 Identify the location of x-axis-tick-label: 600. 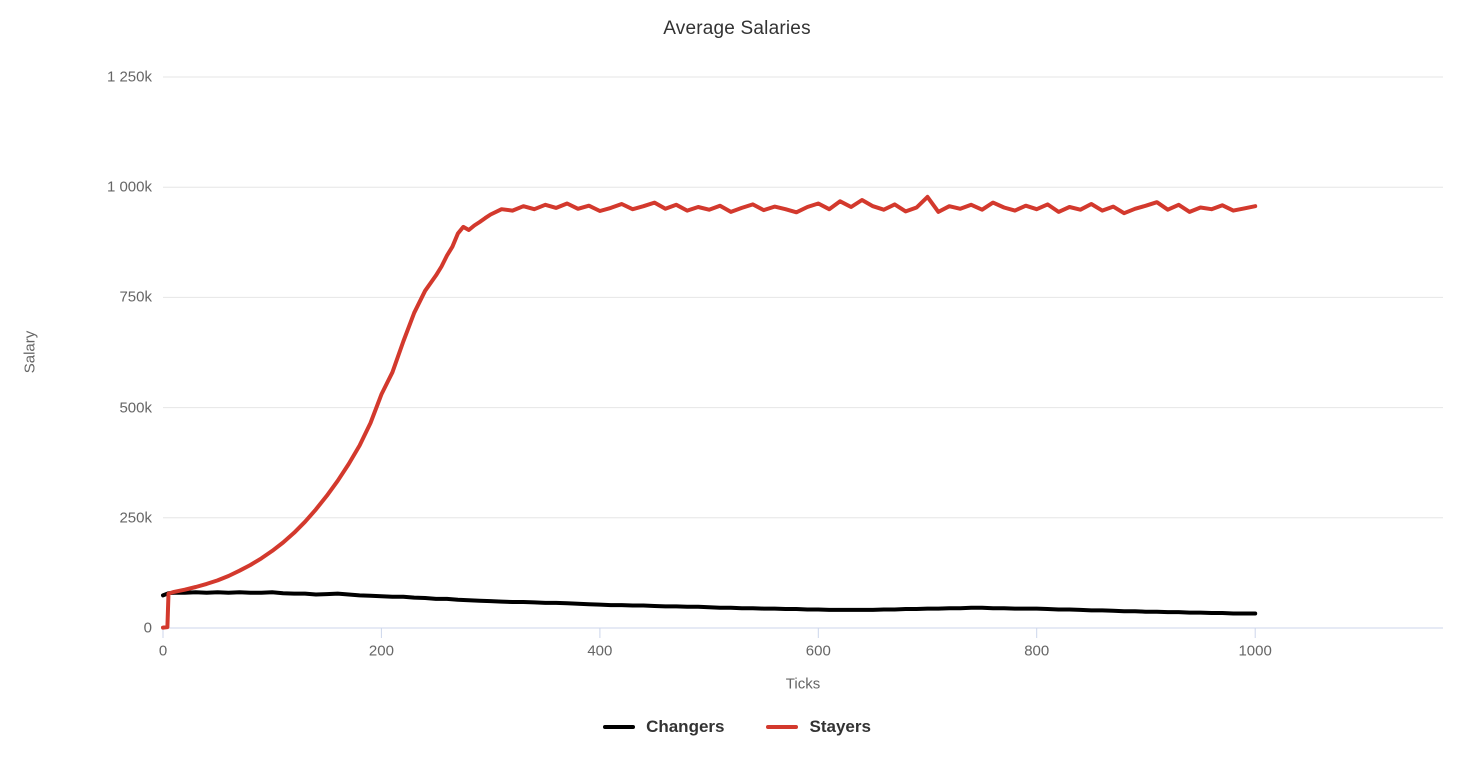
(818, 651).